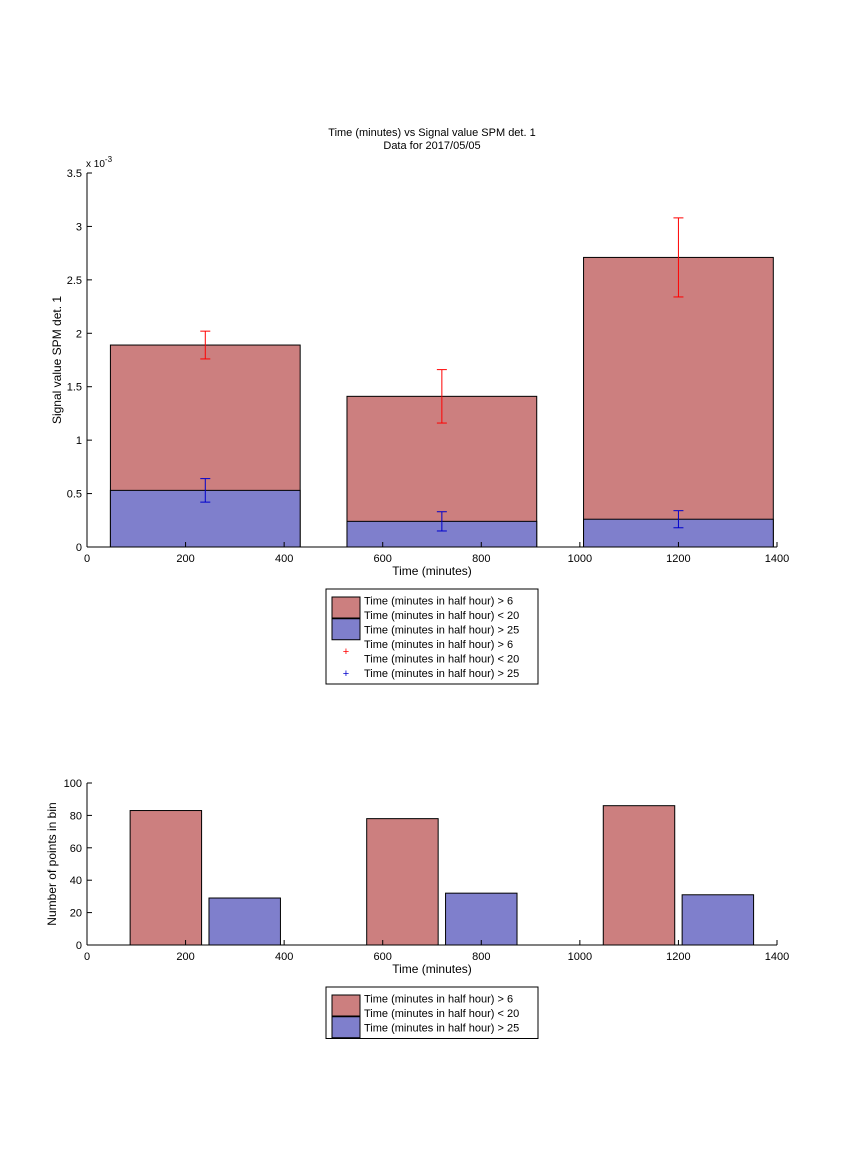 The width and height of the screenshot is (864, 1152). I want to click on y-tick-label: 1, so click(79, 441).